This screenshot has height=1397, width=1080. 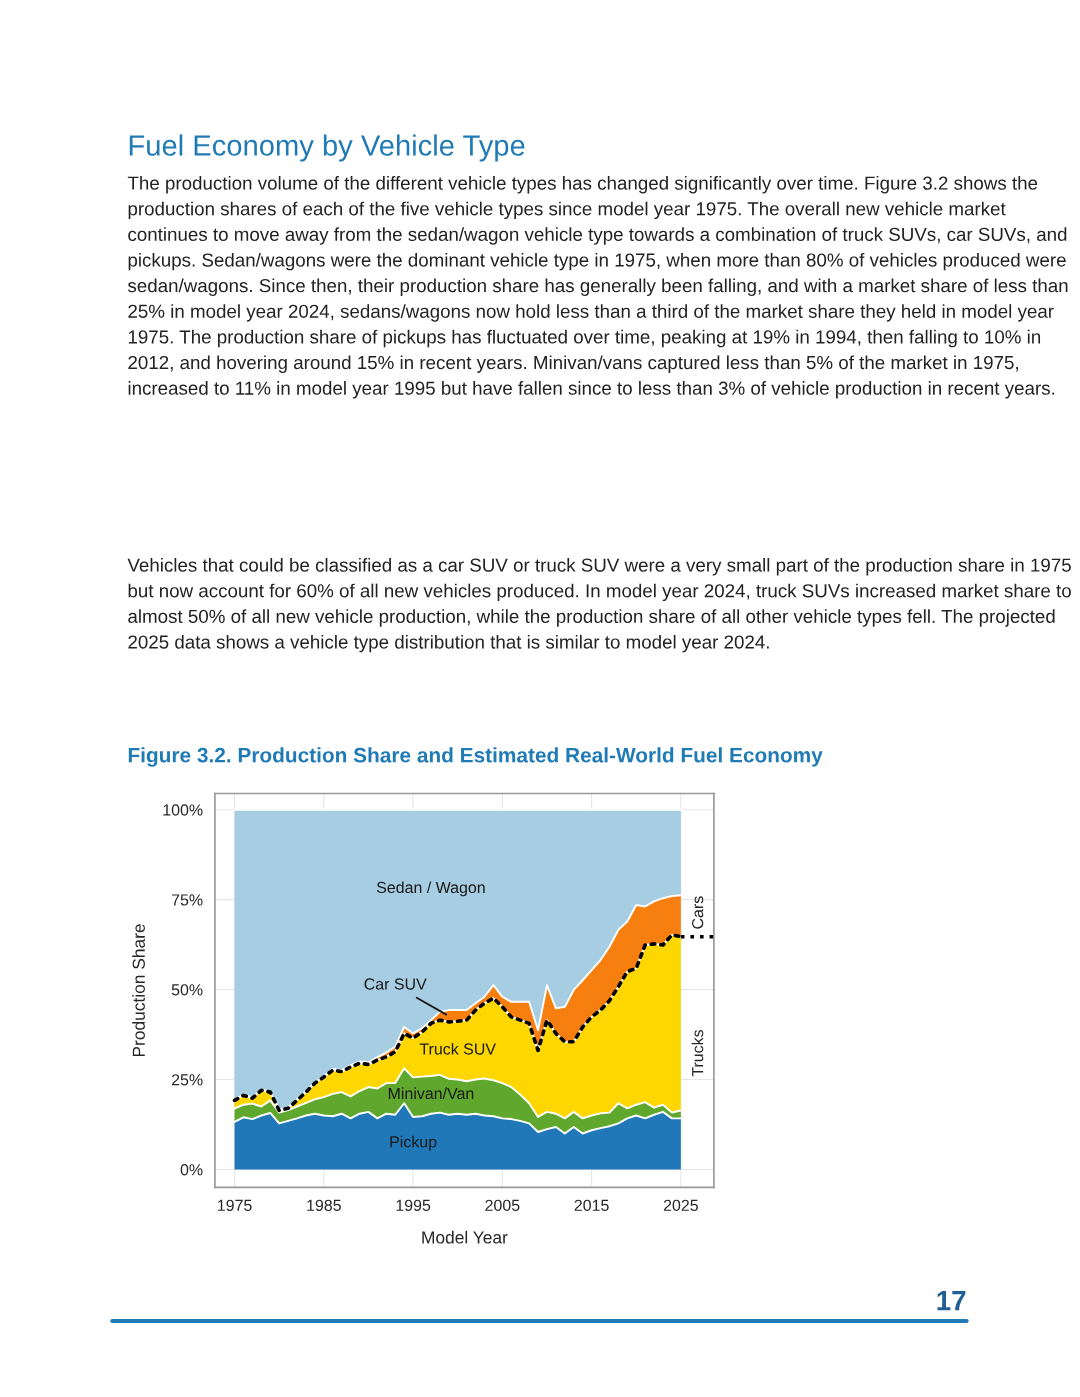 I want to click on series-label: Sedan / Wagon, so click(x=430, y=889).